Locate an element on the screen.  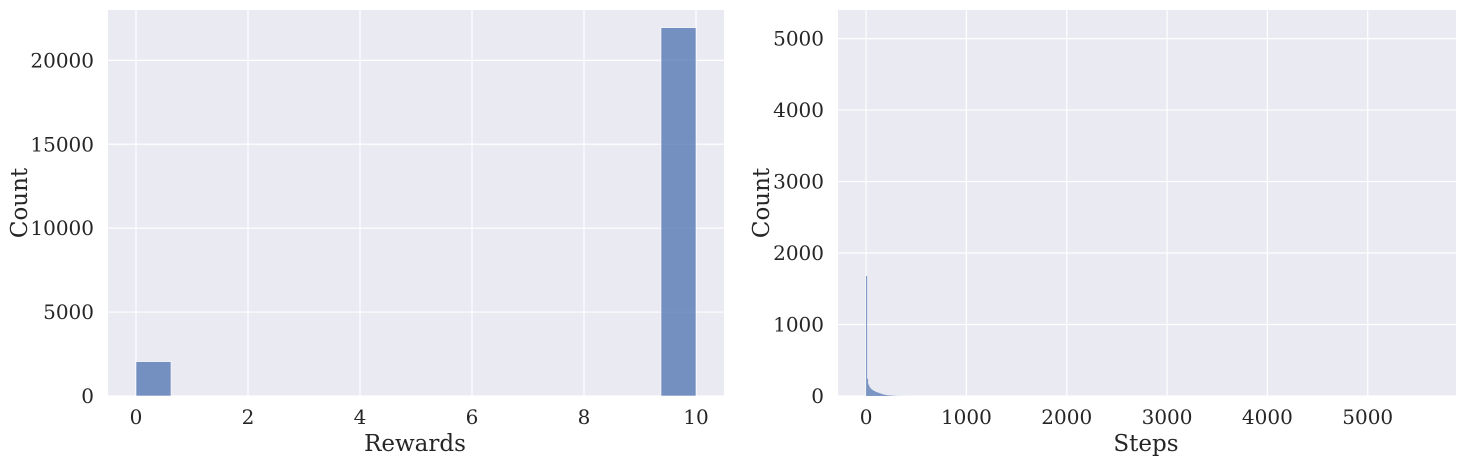
y-tick-label: 3000 is located at coordinates (798, 182).